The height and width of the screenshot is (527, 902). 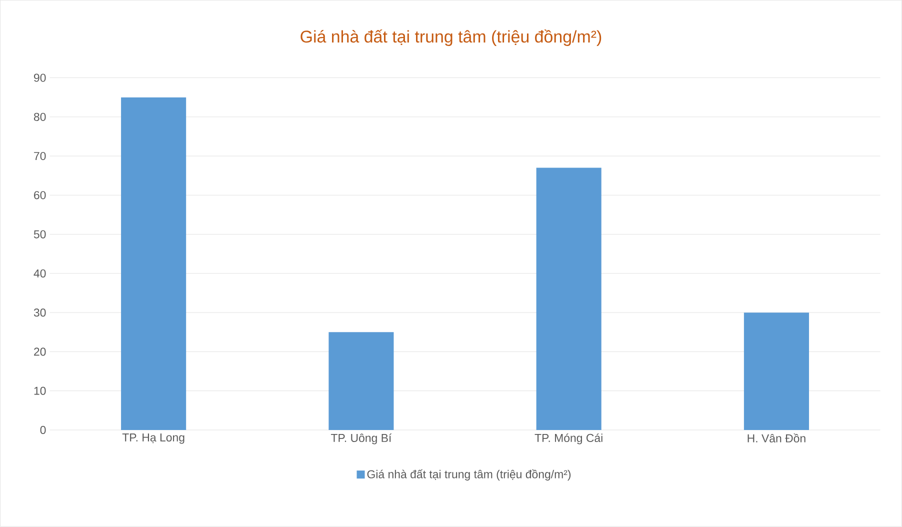 I want to click on y-tick-label: 0, so click(x=43, y=430).